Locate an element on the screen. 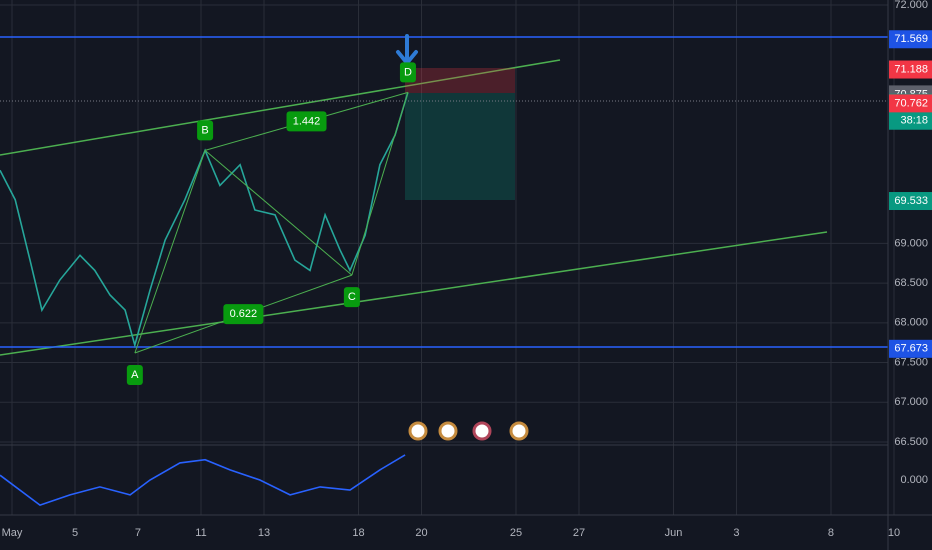 The width and height of the screenshot is (932, 550). ratio-label: 1.442 is located at coordinates (307, 121).